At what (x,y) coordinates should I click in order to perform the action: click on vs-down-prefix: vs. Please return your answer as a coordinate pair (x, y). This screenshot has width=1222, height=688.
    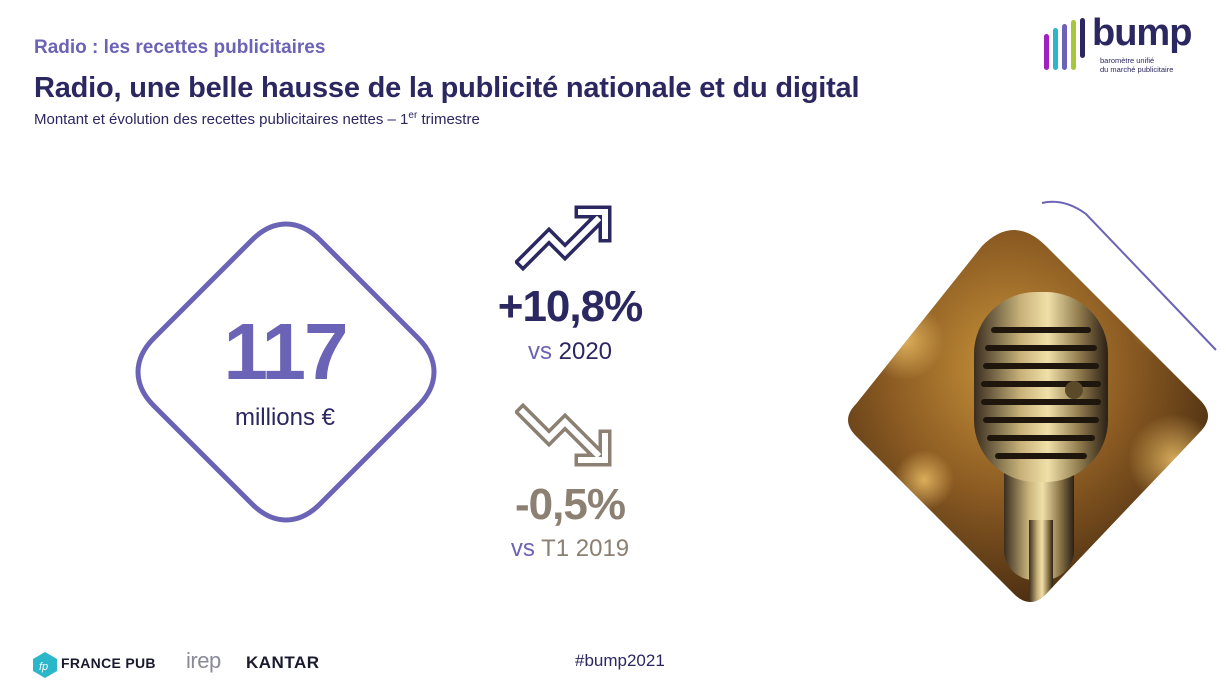
    Looking at the image, I should click on (522, 548).